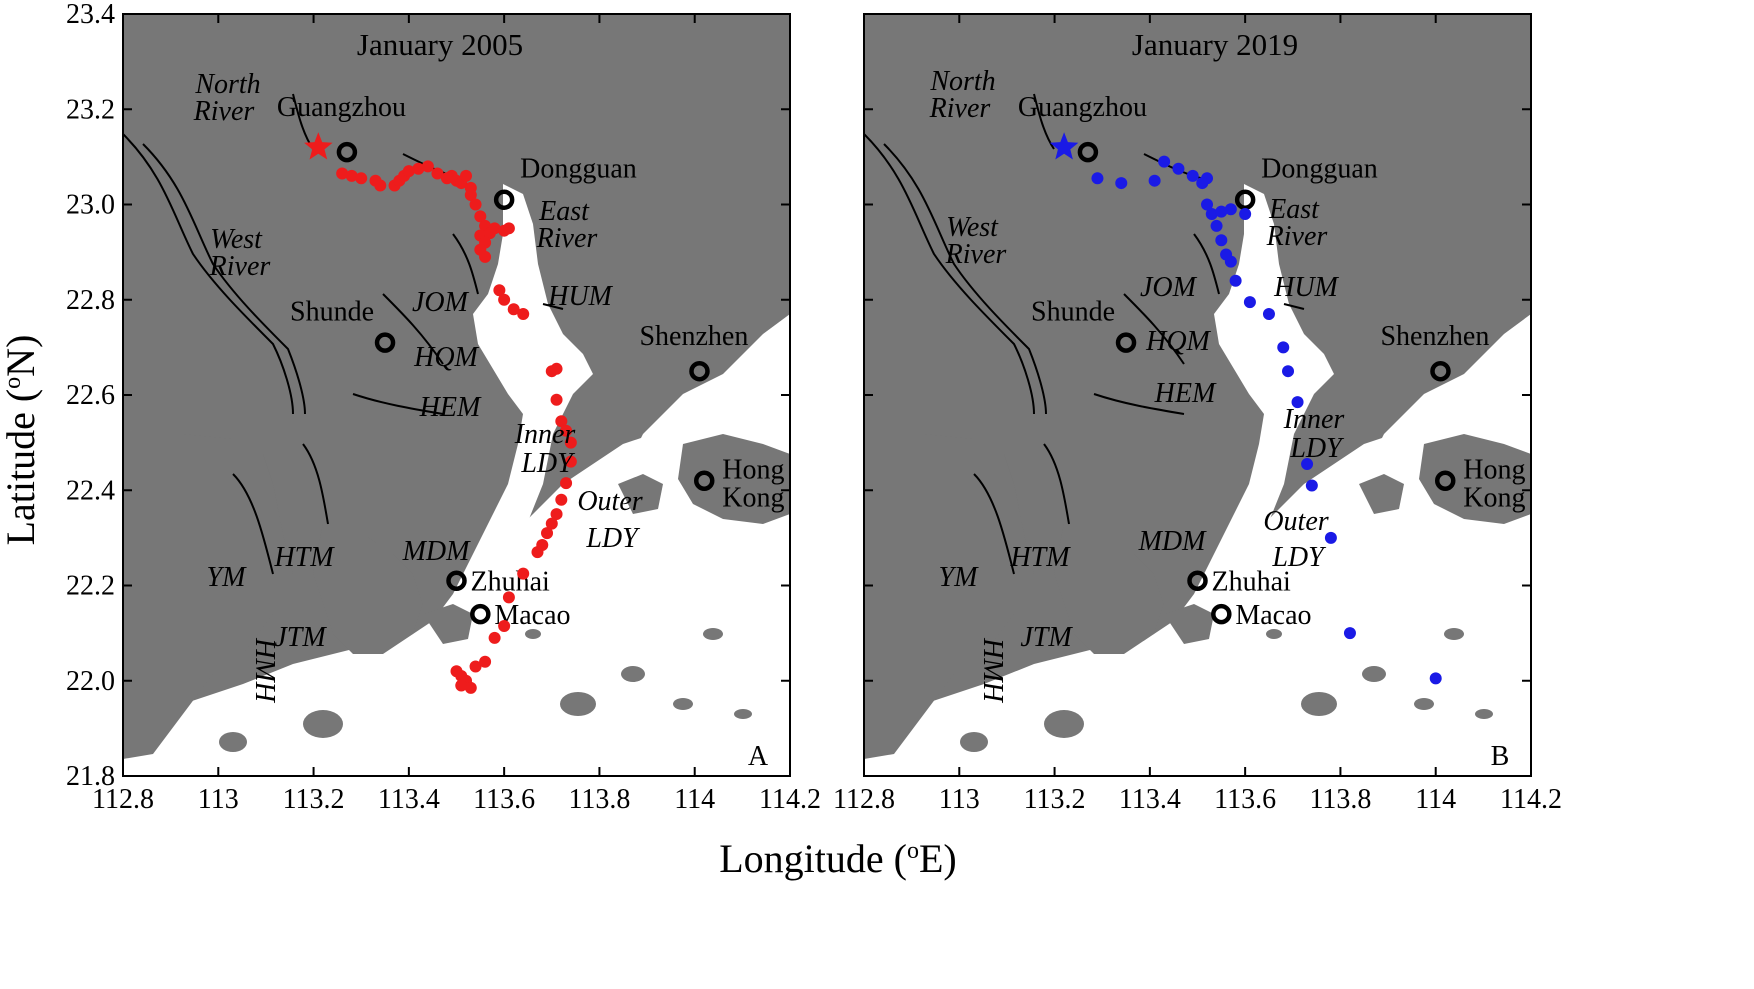 The height and width of the screenshot is (989, 1754). Describe the element at coordinates (123, 799) in the screenshot. I see `x-tick-label: 112.8` at that location.